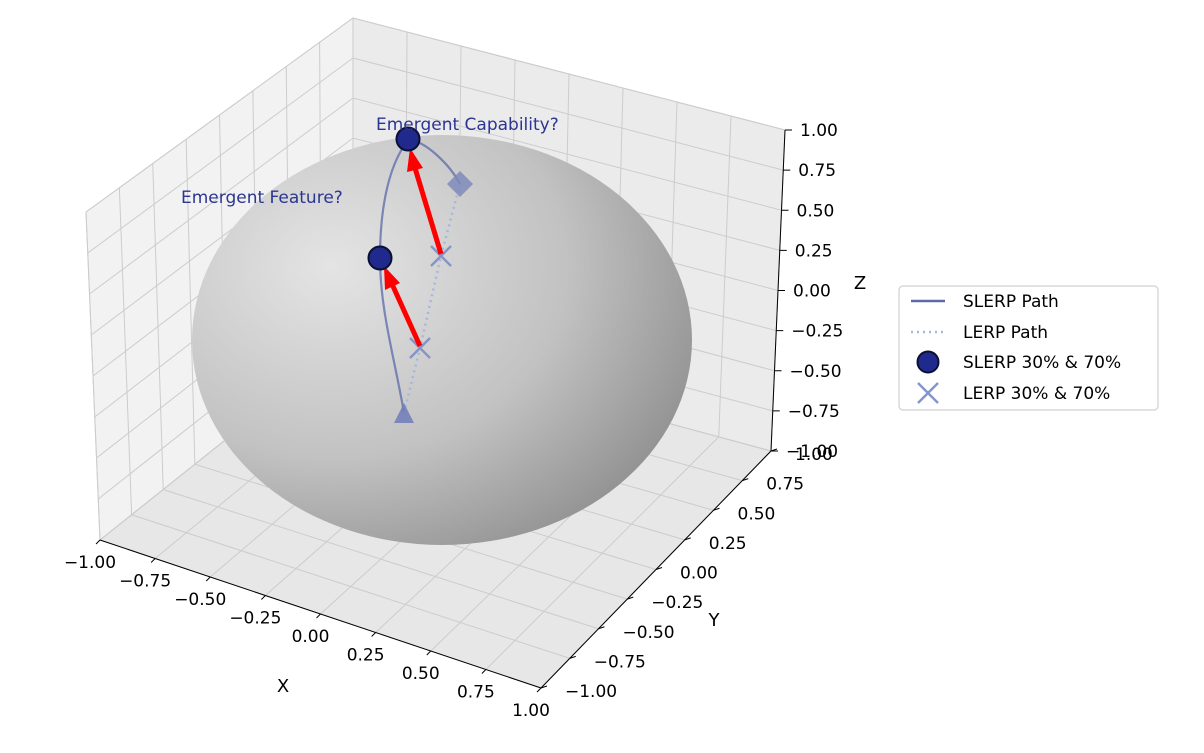  Describe the element at coordinates (812, 292) in the screenshot. I see `z-tick-label: 0.00` at that location.